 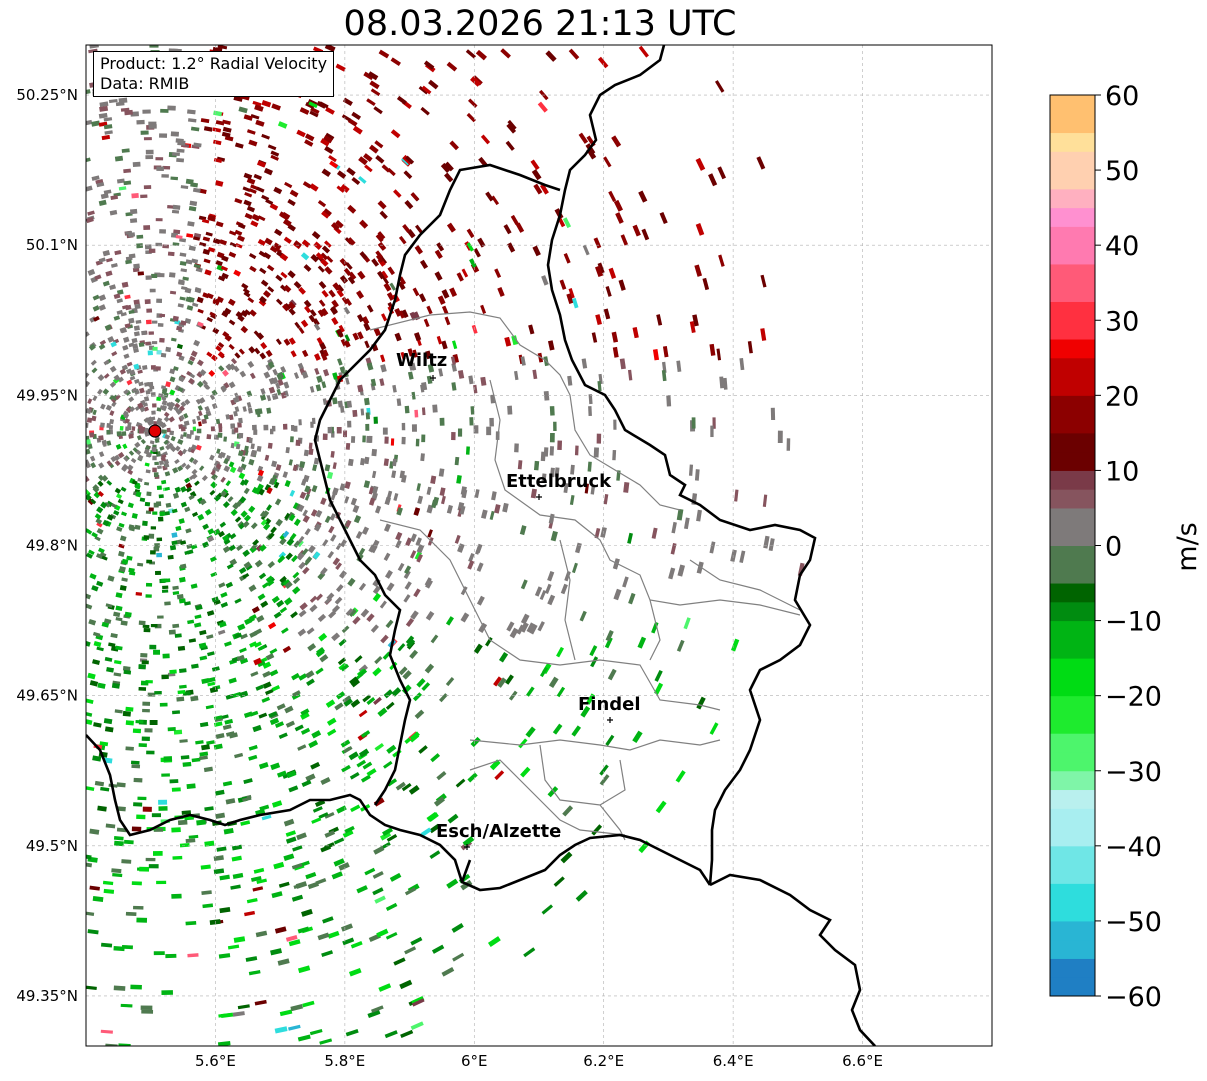 What do you see at coordinates (422, 360) in the screenshot?
I see `city-label-wiltz: Wiltz` at bounding box center [422, 360].